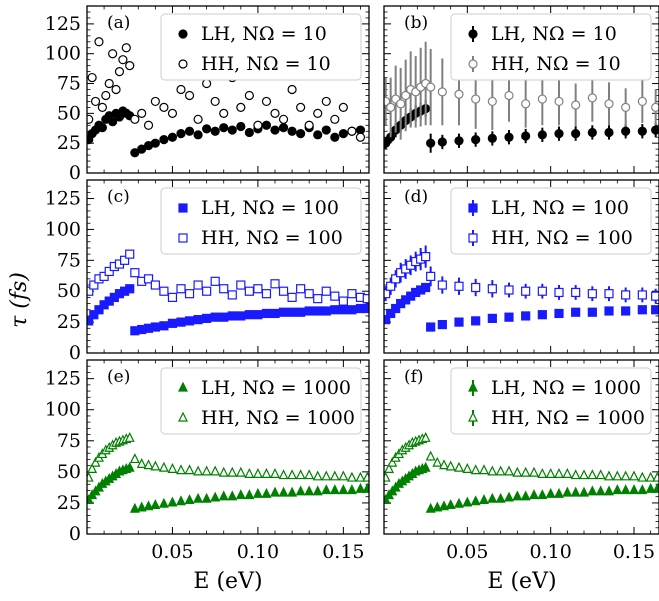 The image size is (659, 601). I want to click on legend-label: HH, NΩ = 10, so click(266, 64).